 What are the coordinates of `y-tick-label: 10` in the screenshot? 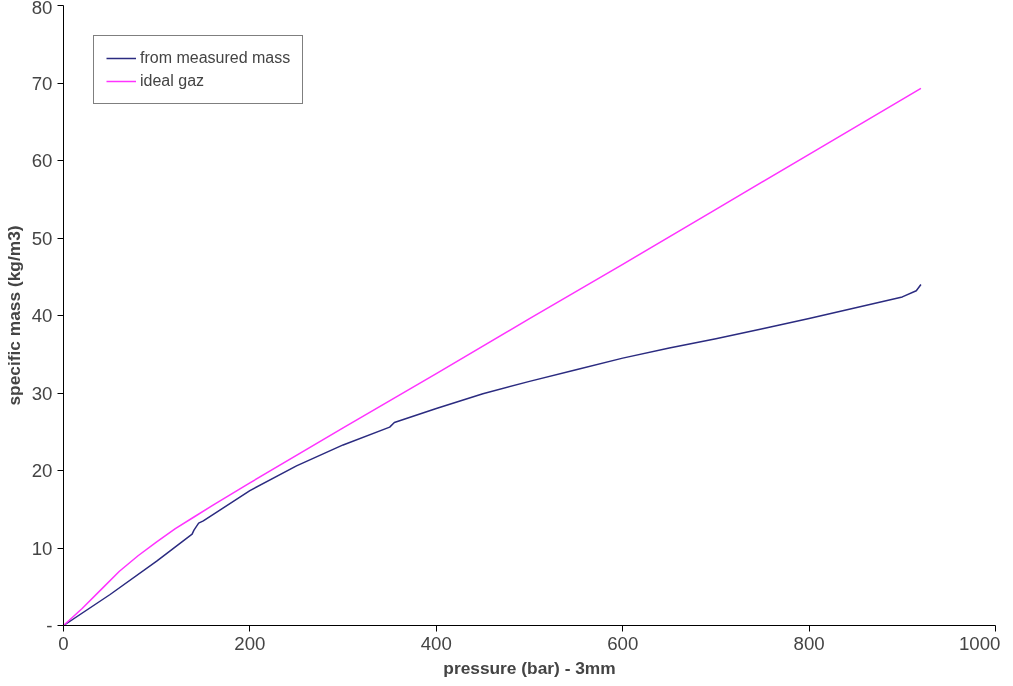 It's located at (42, 548).